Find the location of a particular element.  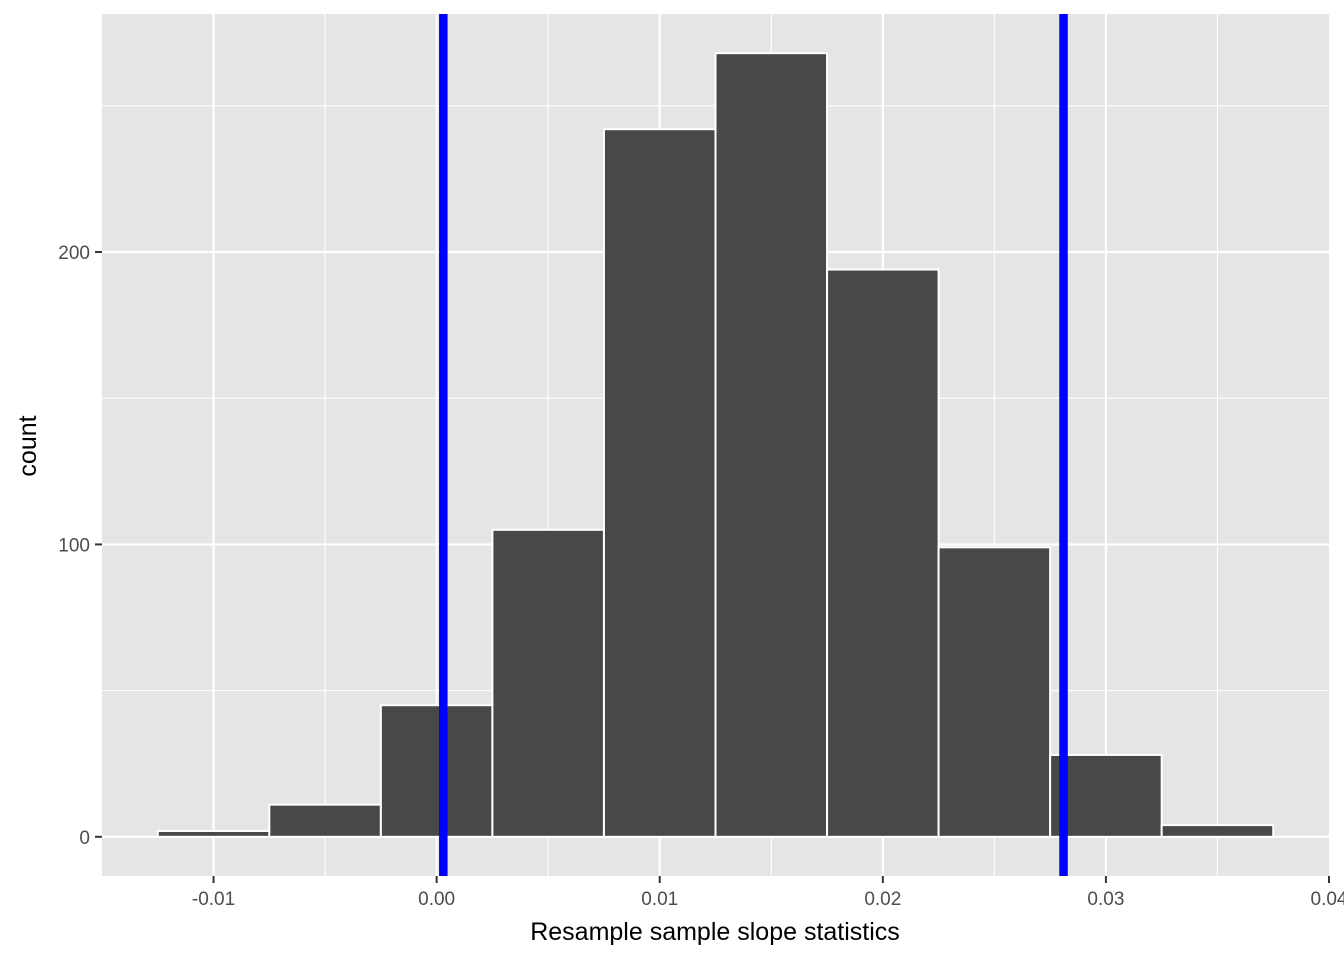

y-tick-label: 200 is located at coordinates (74, 253).